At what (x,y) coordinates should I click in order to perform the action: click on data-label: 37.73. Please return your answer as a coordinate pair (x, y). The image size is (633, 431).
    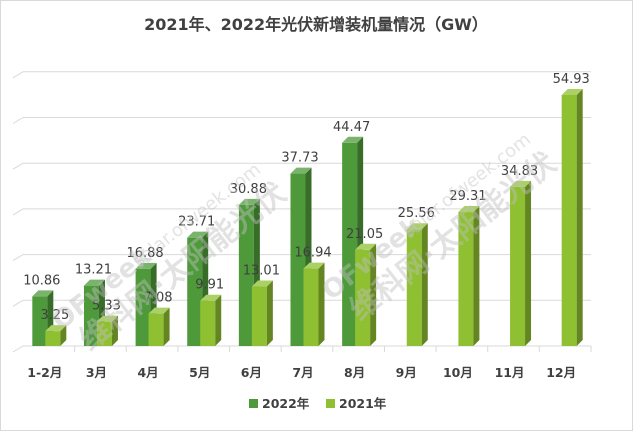
    Looking at the image, I should click on (299, 158).